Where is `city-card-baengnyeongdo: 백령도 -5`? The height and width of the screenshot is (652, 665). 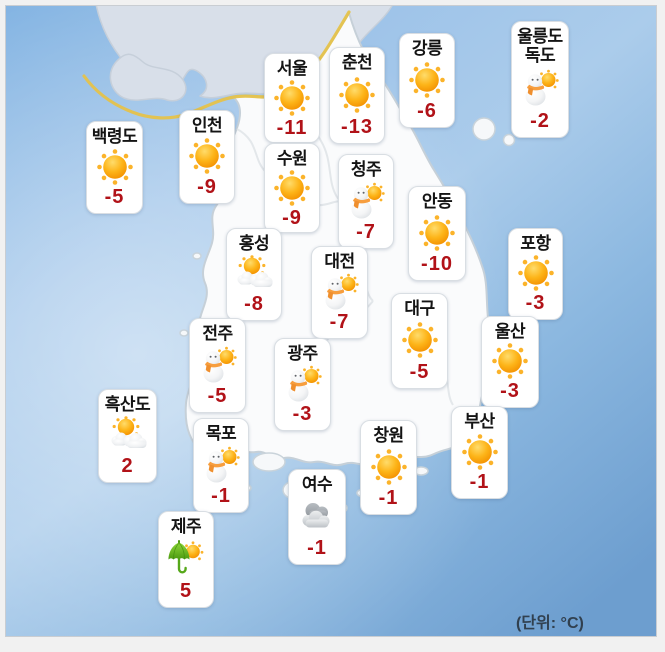
city-card-baengnyeongdo: 백령도 -5 is located at coordinates (114, 167).